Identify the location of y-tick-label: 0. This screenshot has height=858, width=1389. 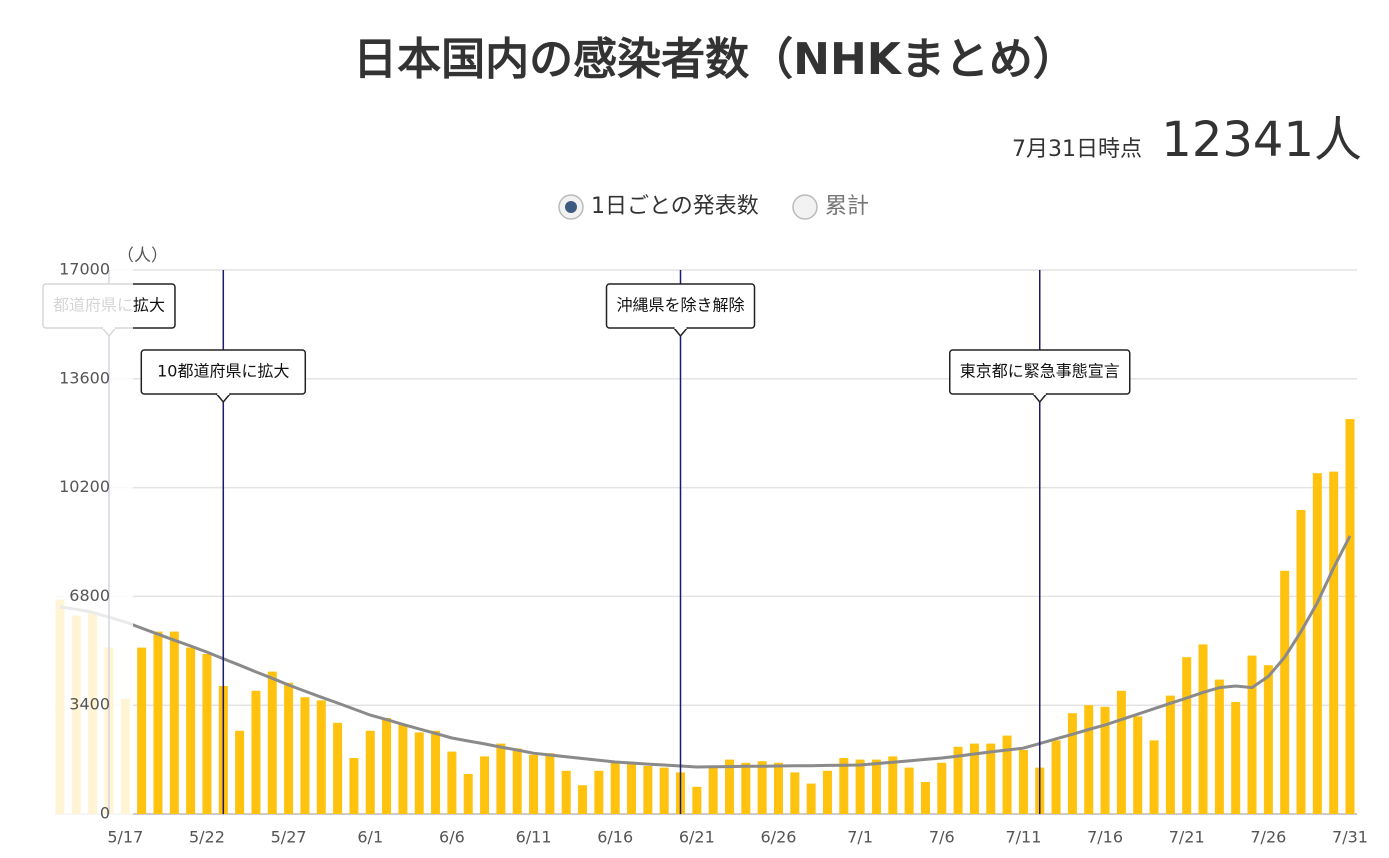
(105, 813).